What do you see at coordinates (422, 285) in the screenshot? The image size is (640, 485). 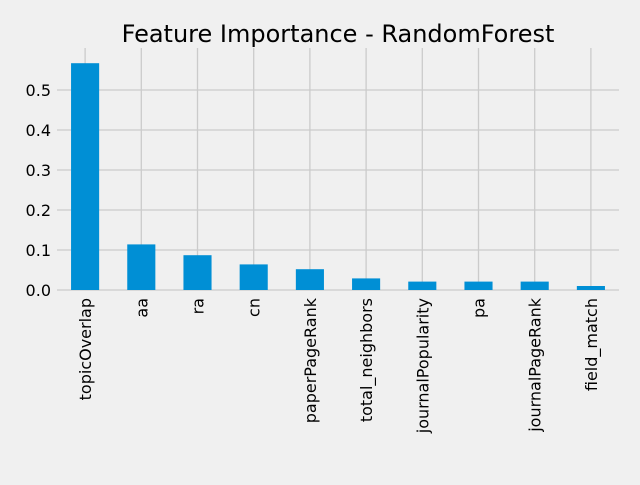 I see `bar-journalPopularity` at bounding box center [422, 285].